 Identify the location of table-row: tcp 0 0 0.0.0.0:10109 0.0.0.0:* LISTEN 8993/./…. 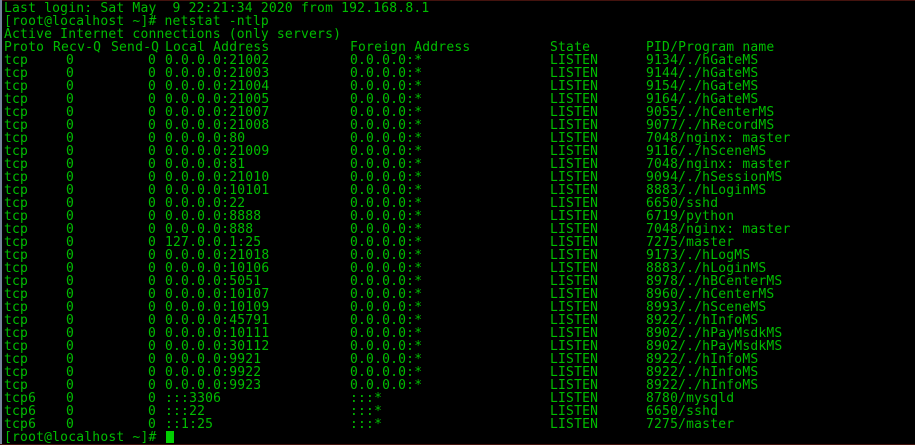
(459, 307).